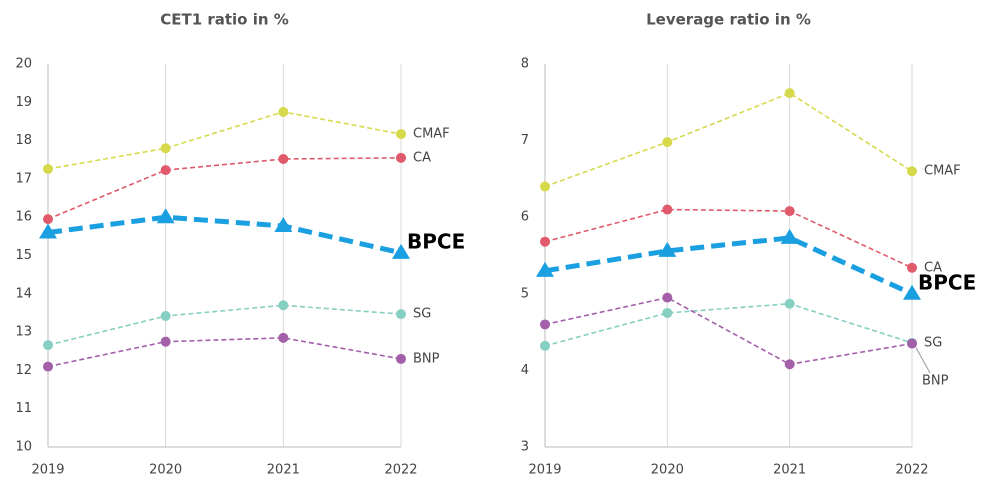 The height and width of the screenshot is (483, 983). I want to click on y-tick-label: 19, so click(23, 102).